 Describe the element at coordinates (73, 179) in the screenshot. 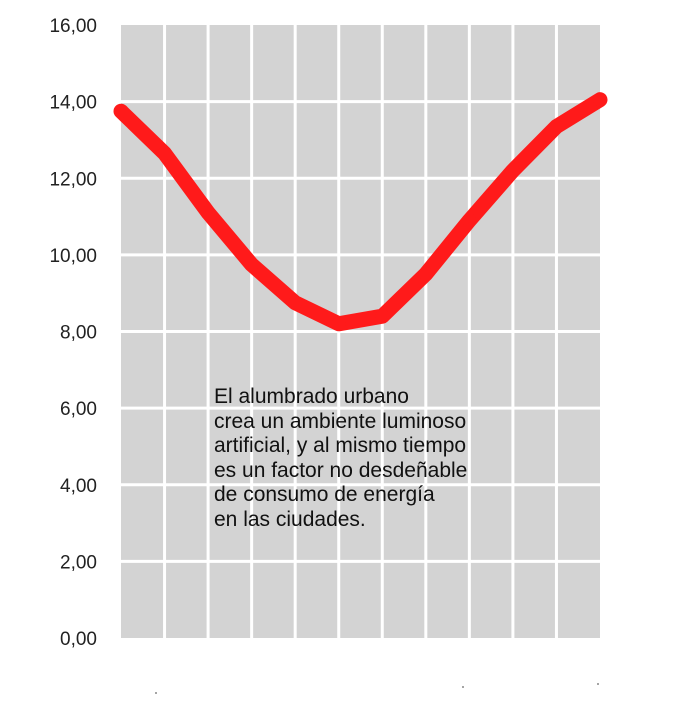

I see `y-tick-label: 12,00` at that location.